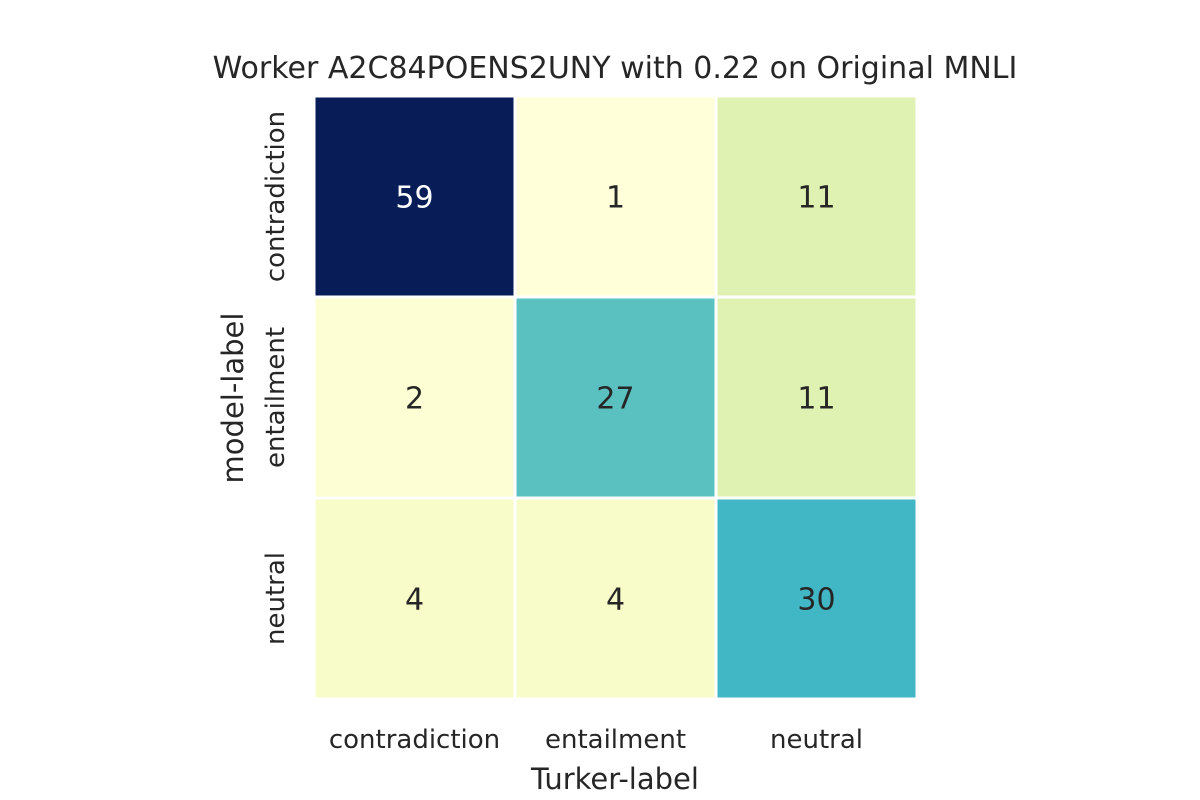 This screenshot has height=800, width=1200. I want to click on heatmap-cell-r2-c2, so click(816, 598).